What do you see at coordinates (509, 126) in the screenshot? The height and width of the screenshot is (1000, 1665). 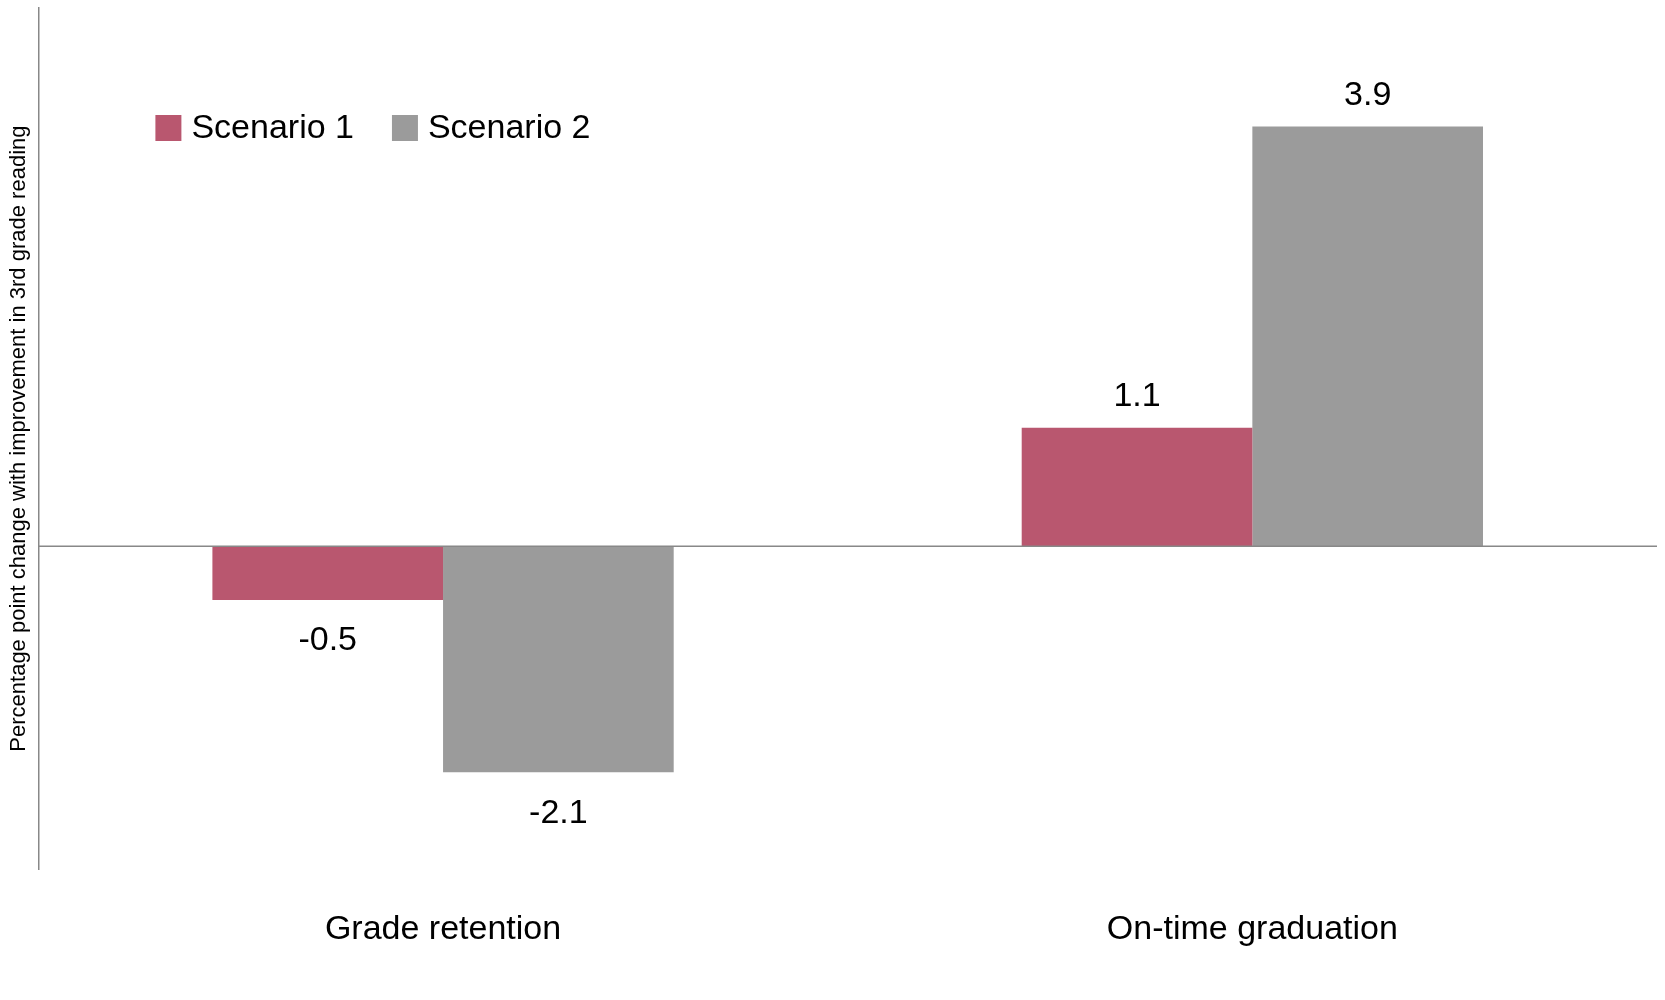 I see `legend-label: Scenario 2` at bounding box center [509, 126].